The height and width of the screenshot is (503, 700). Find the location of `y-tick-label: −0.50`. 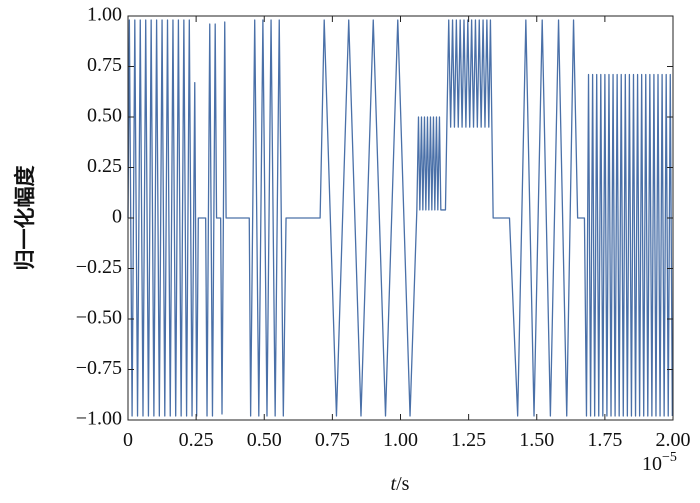

y-tick-label: −0.50 is located at coordinates (99, 318).